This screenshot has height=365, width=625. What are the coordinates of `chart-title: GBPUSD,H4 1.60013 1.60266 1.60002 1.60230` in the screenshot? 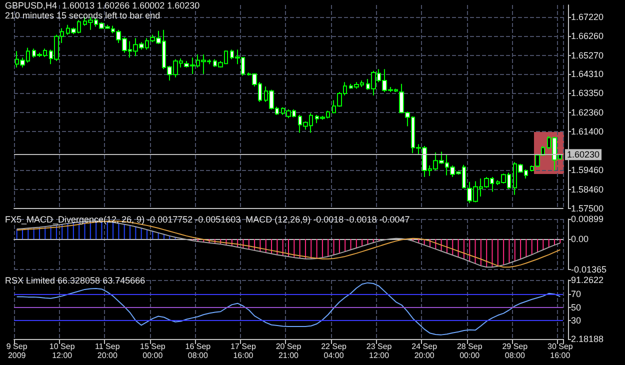 It's located at (102, 5).